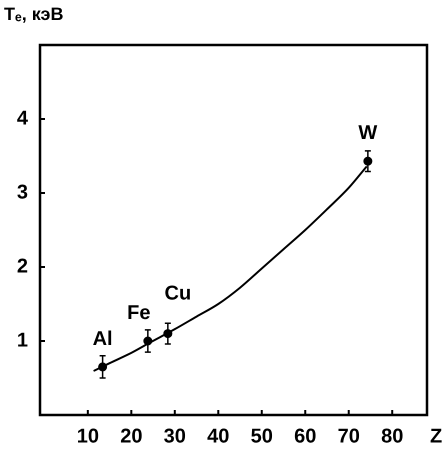  Describe the element at coordinates (22, 341) in the screenshot. I see `y-tick-label: 1` at that location.